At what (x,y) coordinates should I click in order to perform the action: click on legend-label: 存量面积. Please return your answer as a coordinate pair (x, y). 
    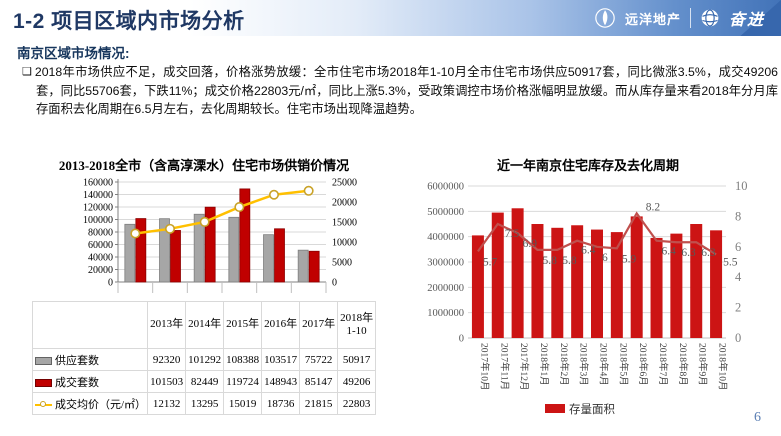
    Looking at the image, I should click on (592, 409).